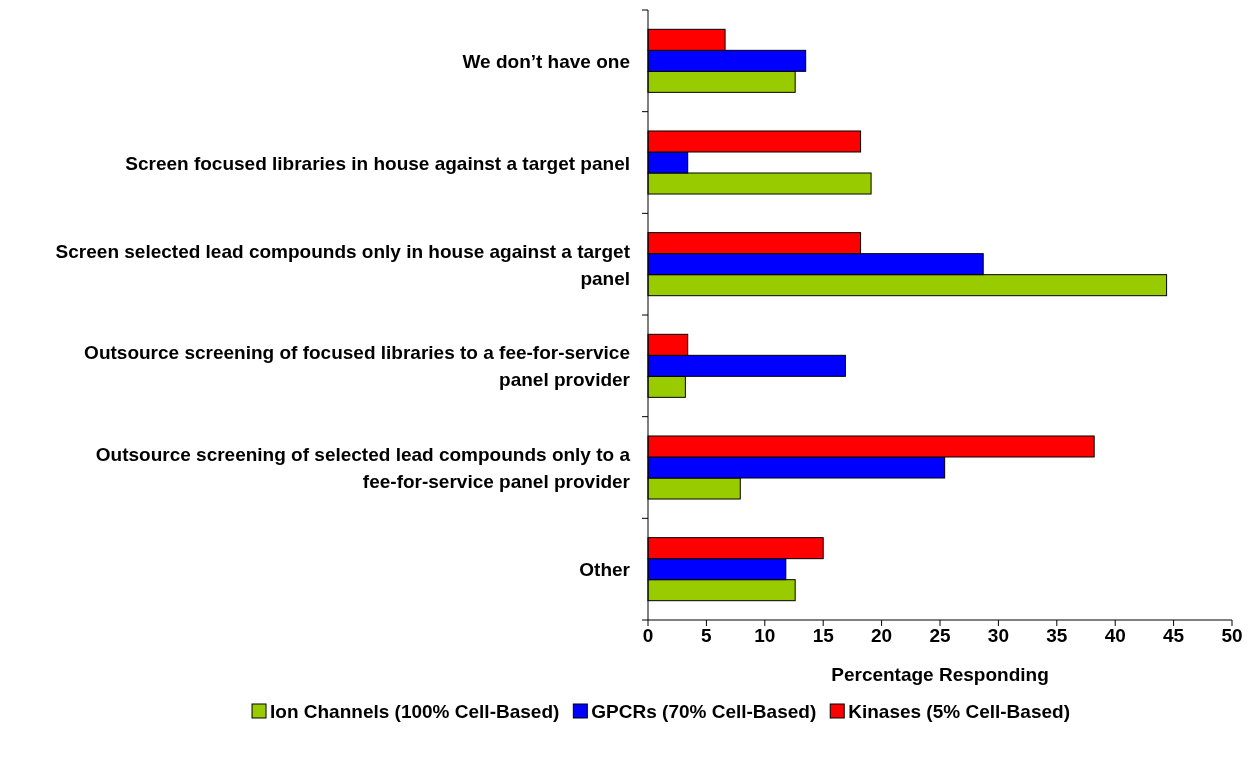 The image size is (1256, 761). I want to click on y-tick-label: Outsource screening of focused libraries to a fee-for-service panel provider, so click(357, 366).